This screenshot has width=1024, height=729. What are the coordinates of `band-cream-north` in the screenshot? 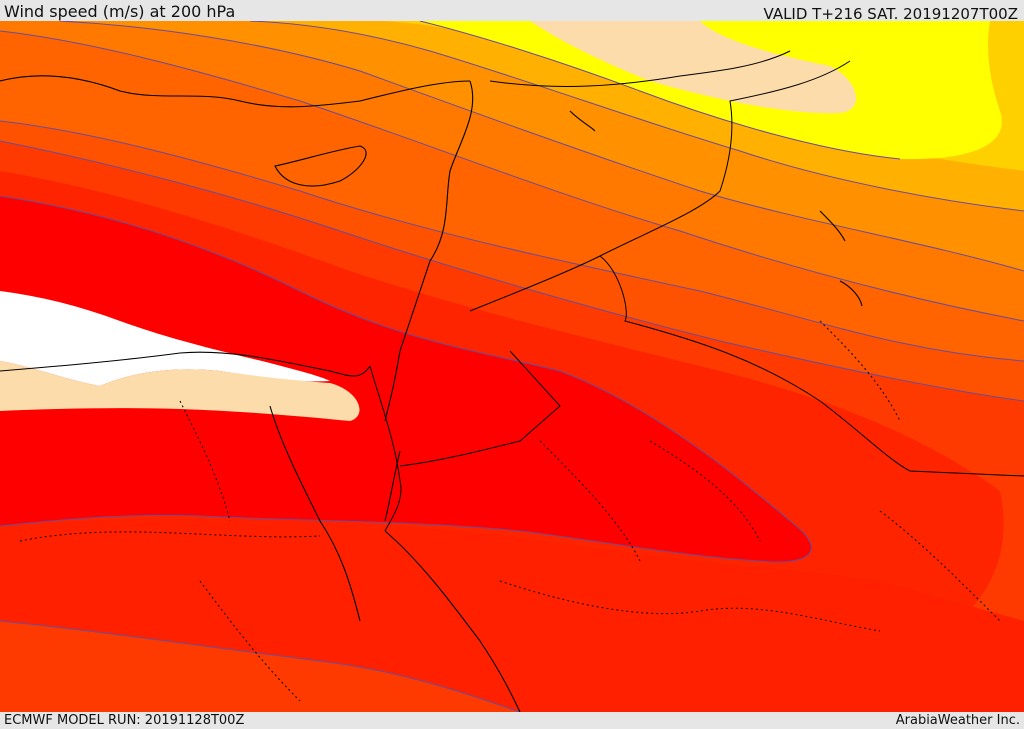 It's located at (693, 67).